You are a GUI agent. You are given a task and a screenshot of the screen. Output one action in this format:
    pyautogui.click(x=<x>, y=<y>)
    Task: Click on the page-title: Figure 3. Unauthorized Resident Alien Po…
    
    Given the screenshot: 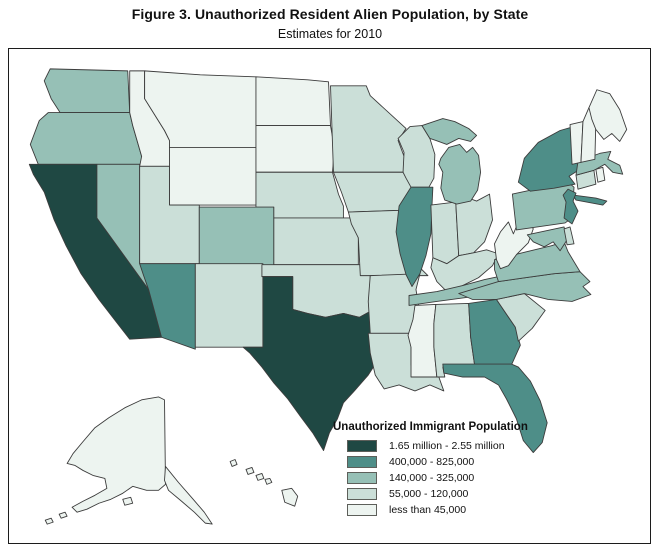 What is the action you would take?
    pyautogui.click(x=330, y=14)
    